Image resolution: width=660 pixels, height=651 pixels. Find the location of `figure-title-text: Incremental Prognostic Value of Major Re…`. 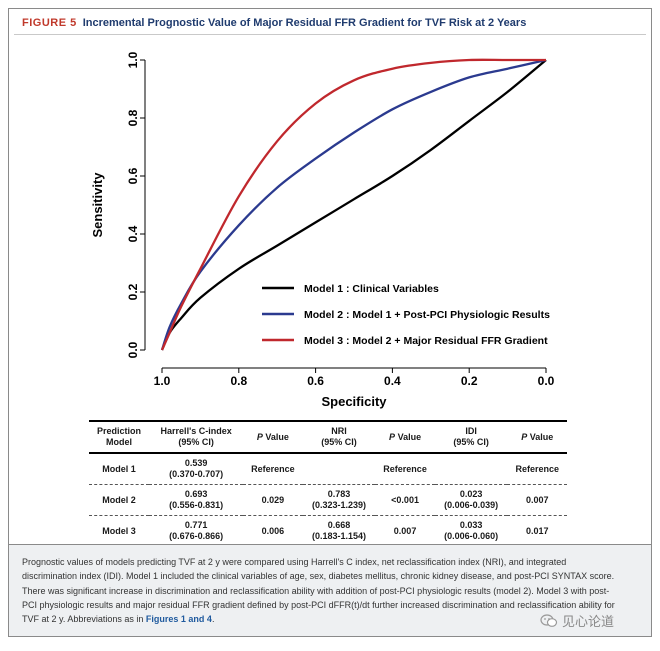

figure-title-text: Incremental Prognostic Value of Major Re… is located at coordinates (304, 23).